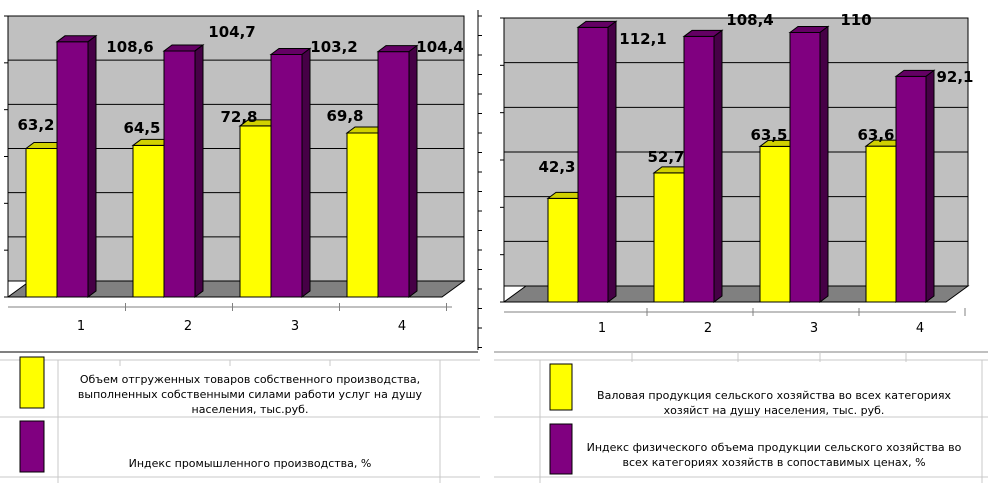 The height and width of the screenshot is (483, 988). What do you see at coordinates (556, 167) in the screenshot?
I see `data-label: 42,3` at bounding box center [556, 167].